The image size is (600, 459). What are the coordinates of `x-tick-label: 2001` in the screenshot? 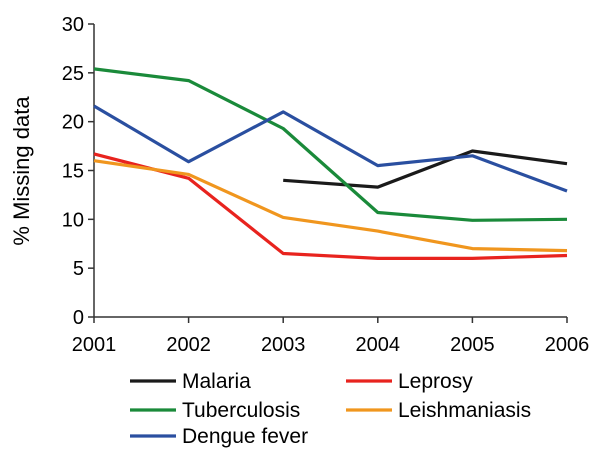 It's located at (94, 345).